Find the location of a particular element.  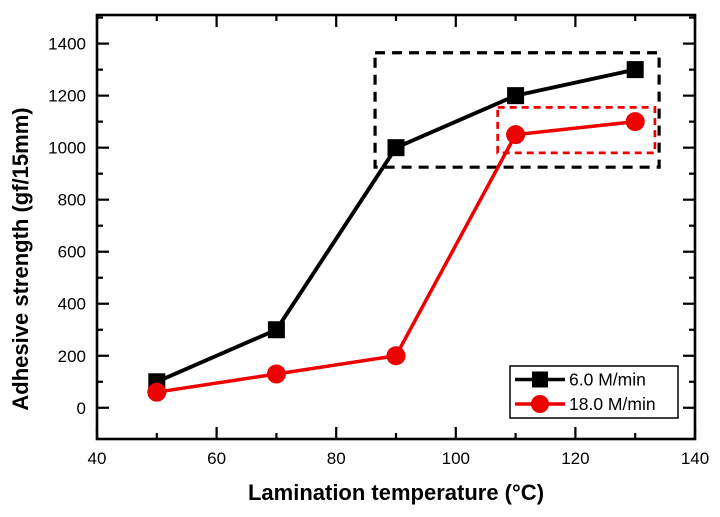

y-tick-label: 200 is located at coordinates (72, 356).